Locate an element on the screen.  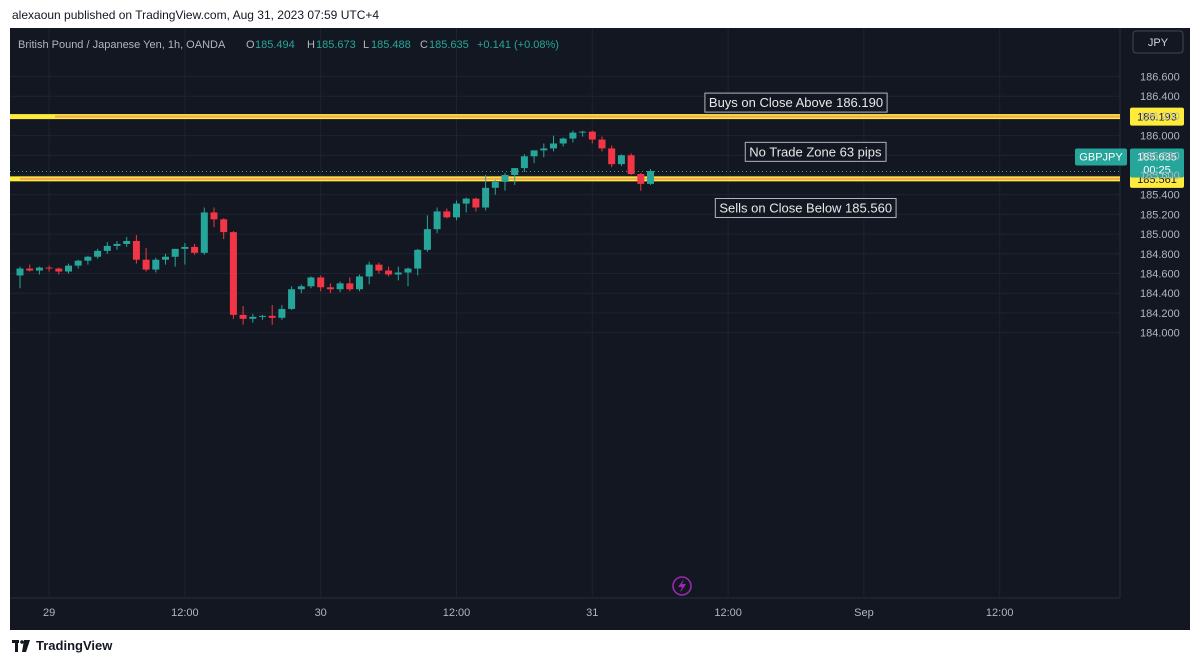
level-line-inner is located at coordinates (587, 116).